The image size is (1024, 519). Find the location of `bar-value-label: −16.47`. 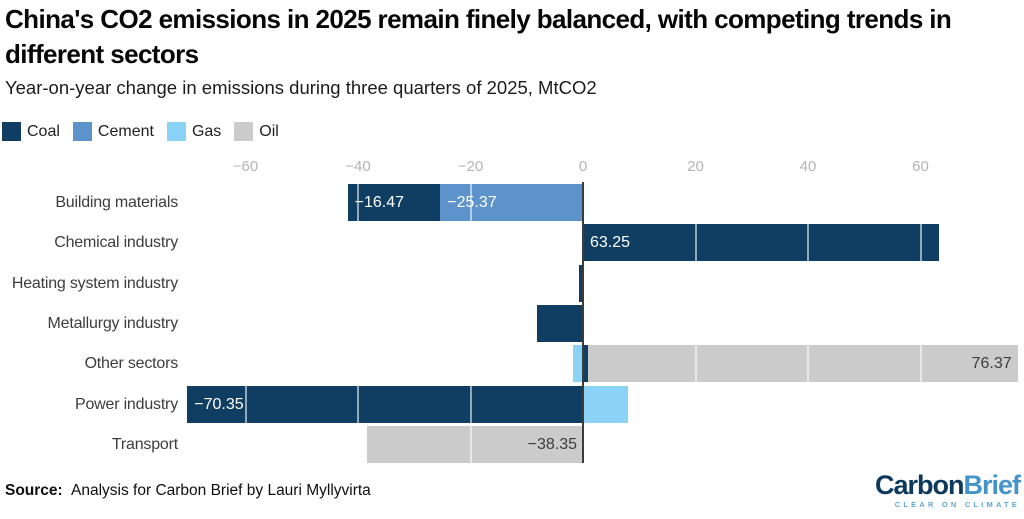

bar-value-label: −16.47 is located at coordinates (379, 202).